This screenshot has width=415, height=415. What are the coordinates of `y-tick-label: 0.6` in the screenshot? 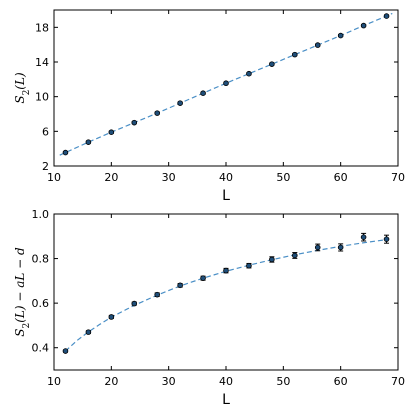 It's located at (41, 303).